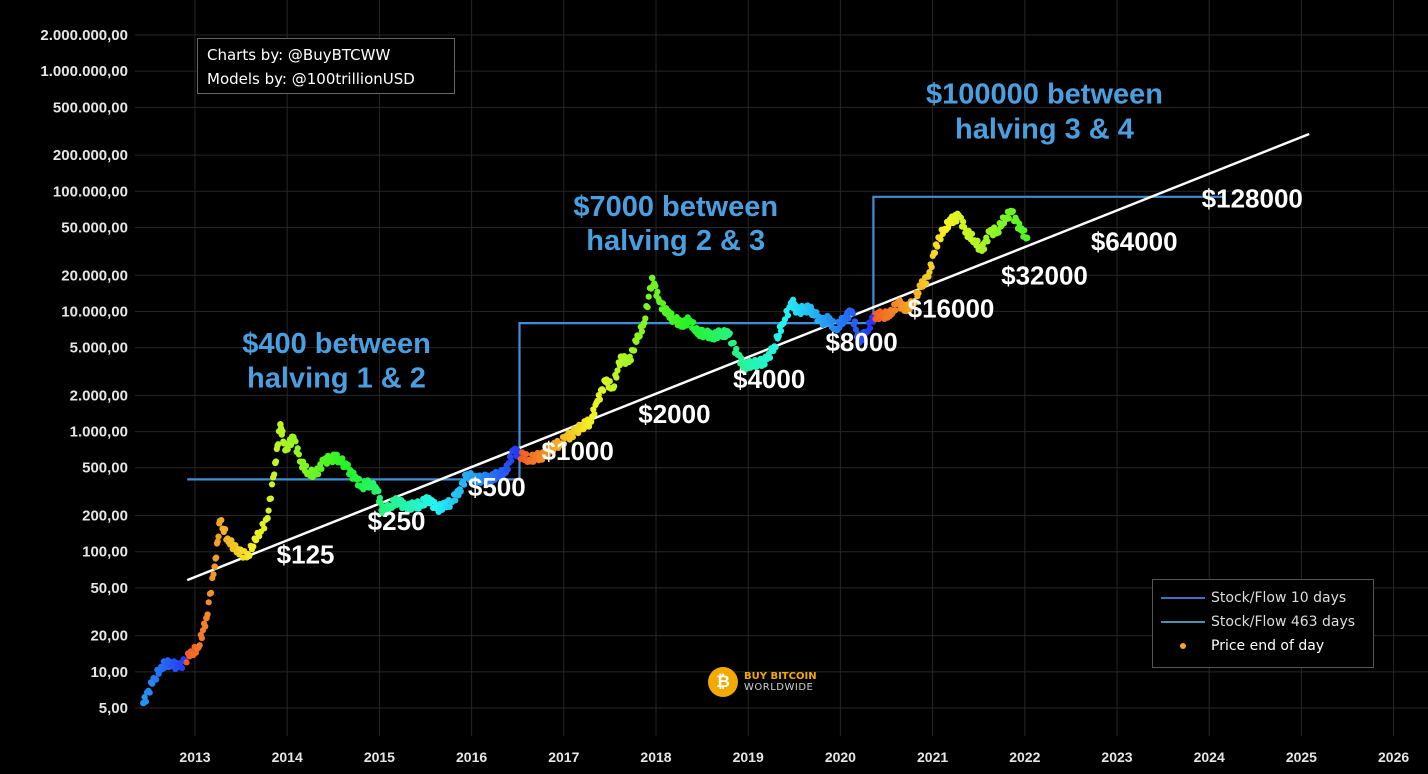 This screenshot has height=774, width=1428. What do you see at coordinates (861, 342) in the screenshot?
I see `price-level-label: $8000` at bounding box center [861, 342].